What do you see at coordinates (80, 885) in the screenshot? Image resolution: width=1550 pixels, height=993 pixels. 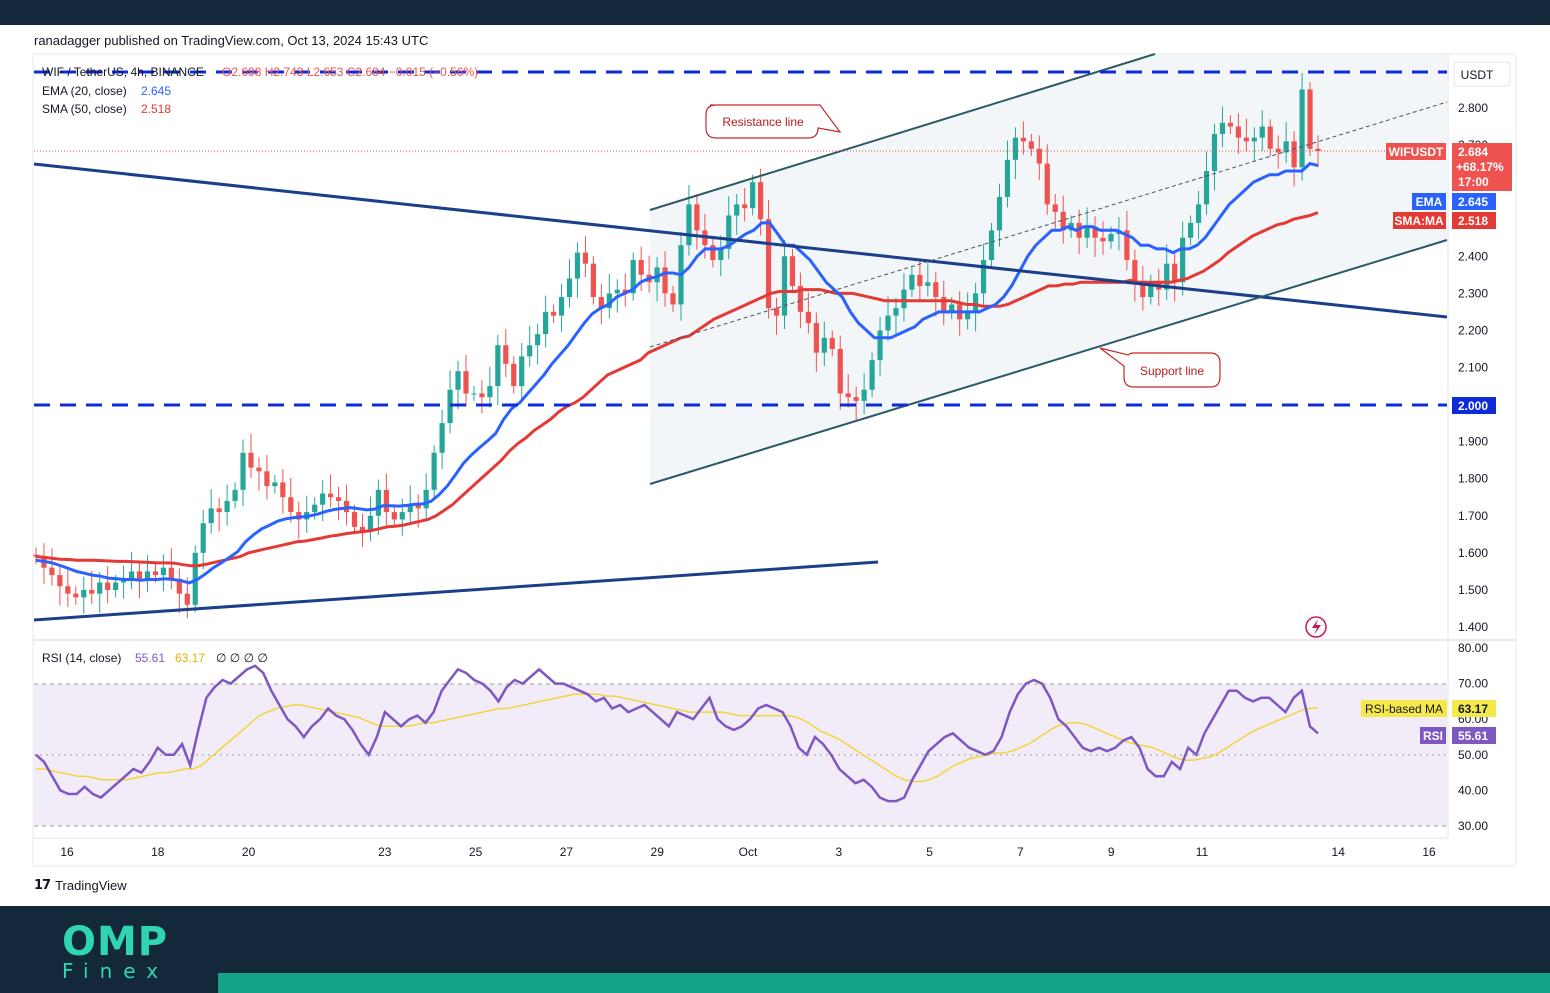 I see `tradingview-brand: 17 TradingView` at bounding box center [80, 885].